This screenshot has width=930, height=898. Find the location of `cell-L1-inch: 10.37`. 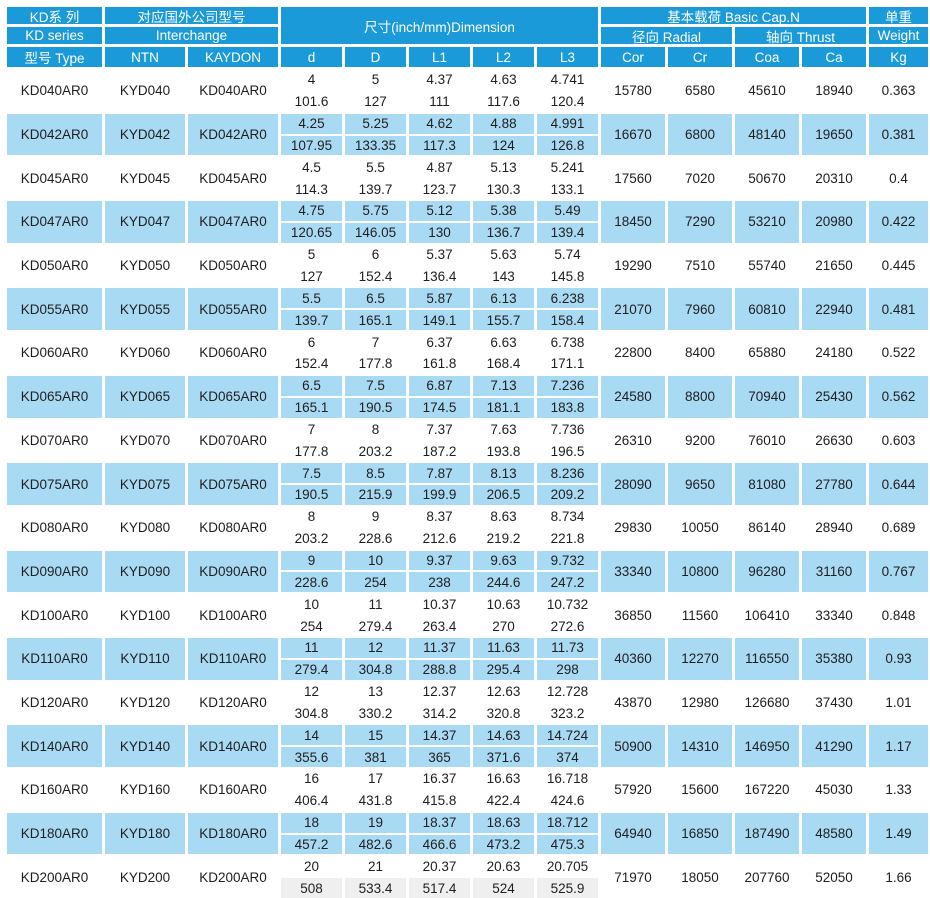

cell-L1-inch: 10.37 is located at coordinates (439, 604).